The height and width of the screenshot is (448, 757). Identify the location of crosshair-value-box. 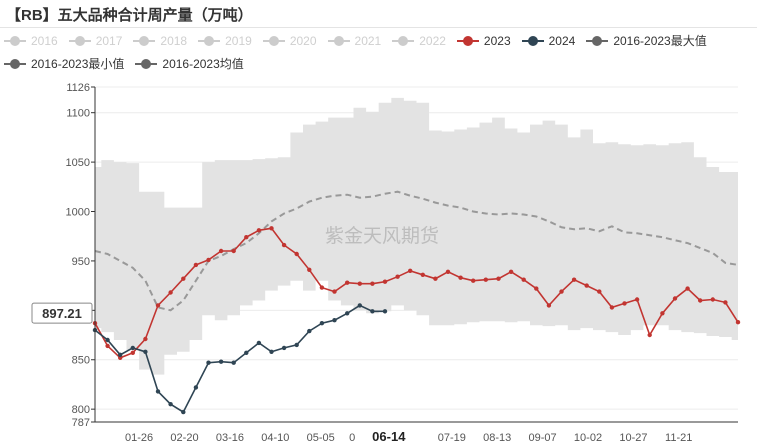
(62, 313).